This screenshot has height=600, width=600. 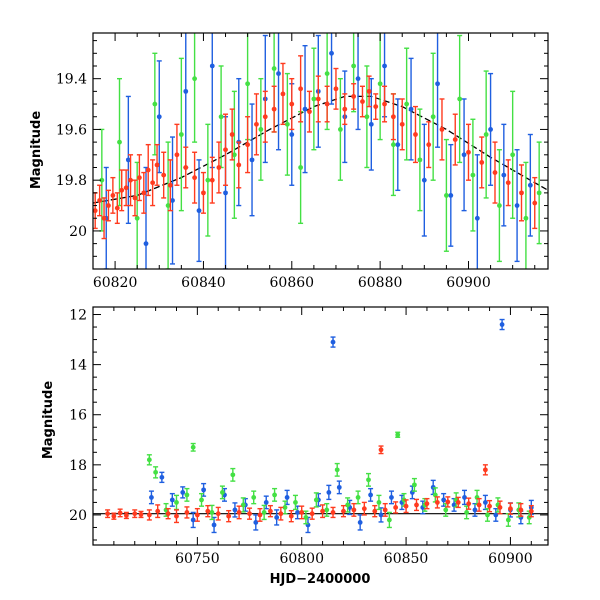 I want to click on y-tick-label: 18, so click(x=78, y=466).